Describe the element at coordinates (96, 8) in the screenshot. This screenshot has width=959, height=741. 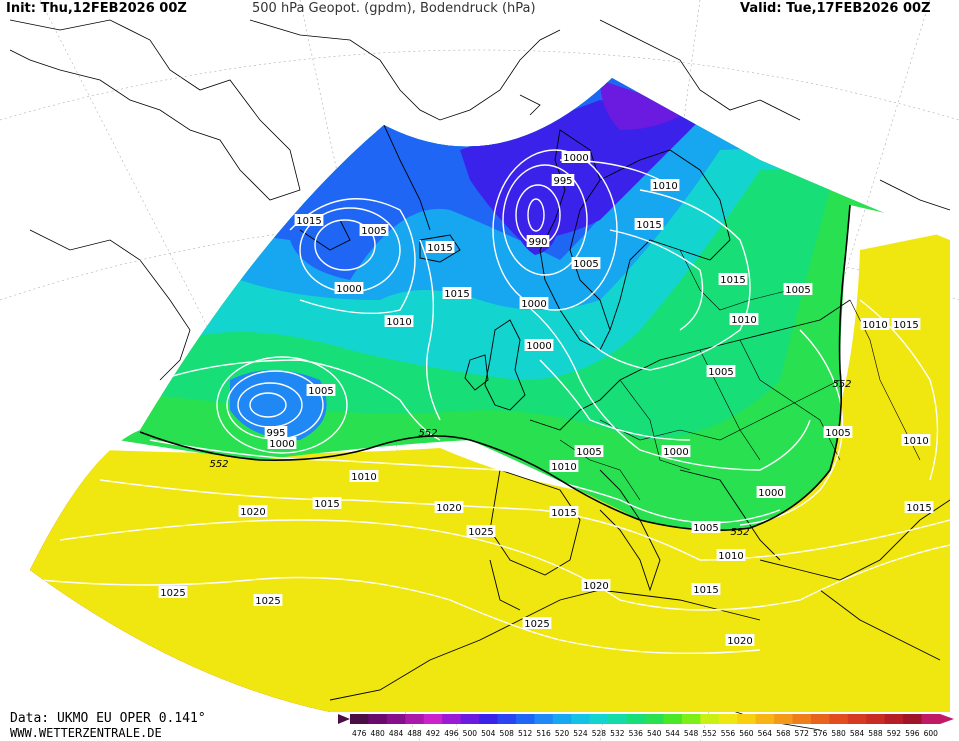
I see `init-time: Init: Thu,12FEB2026 00Z` at that location.